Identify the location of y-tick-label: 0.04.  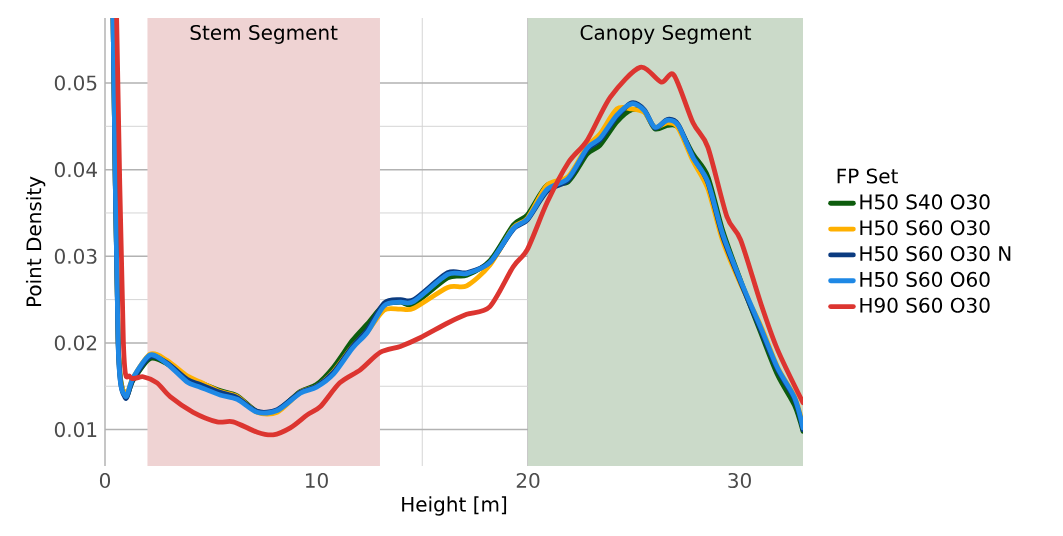
(75, 170).